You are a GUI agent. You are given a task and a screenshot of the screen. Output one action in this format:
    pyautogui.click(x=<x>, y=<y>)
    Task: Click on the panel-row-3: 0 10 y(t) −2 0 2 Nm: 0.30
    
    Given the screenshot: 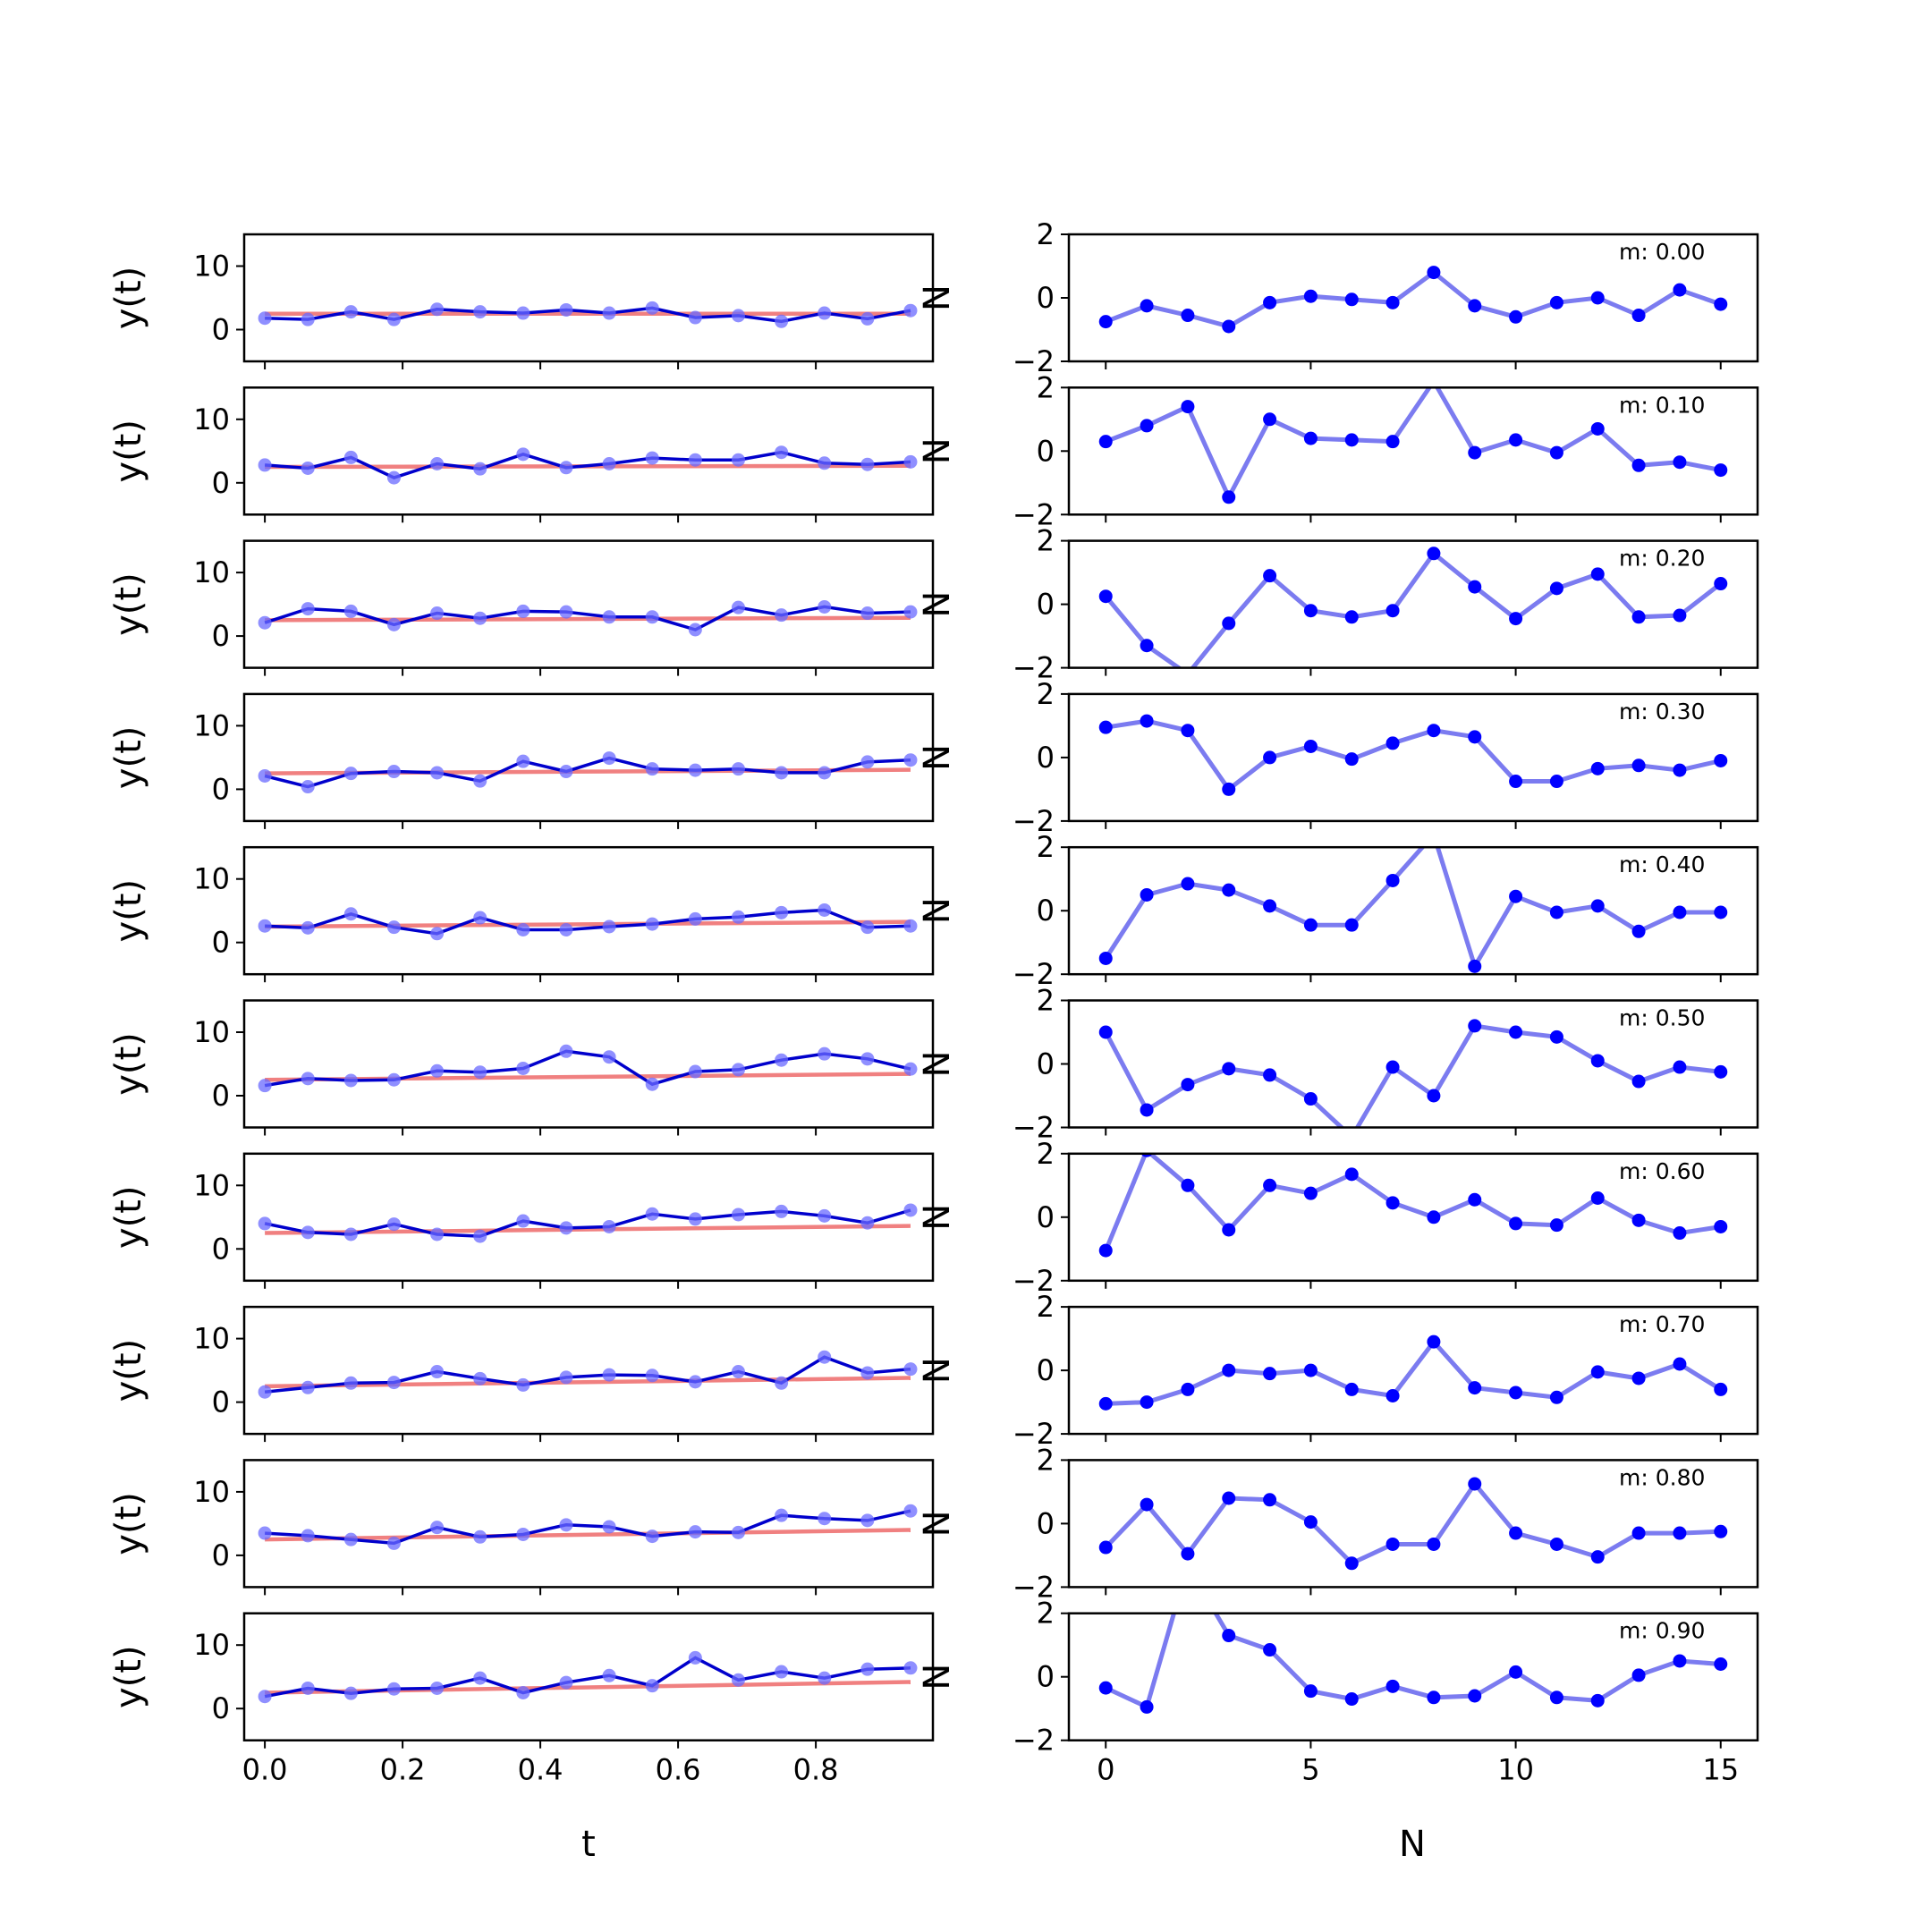 What is the action you would take?
    pyautogui.click(x=933, y=757)
    